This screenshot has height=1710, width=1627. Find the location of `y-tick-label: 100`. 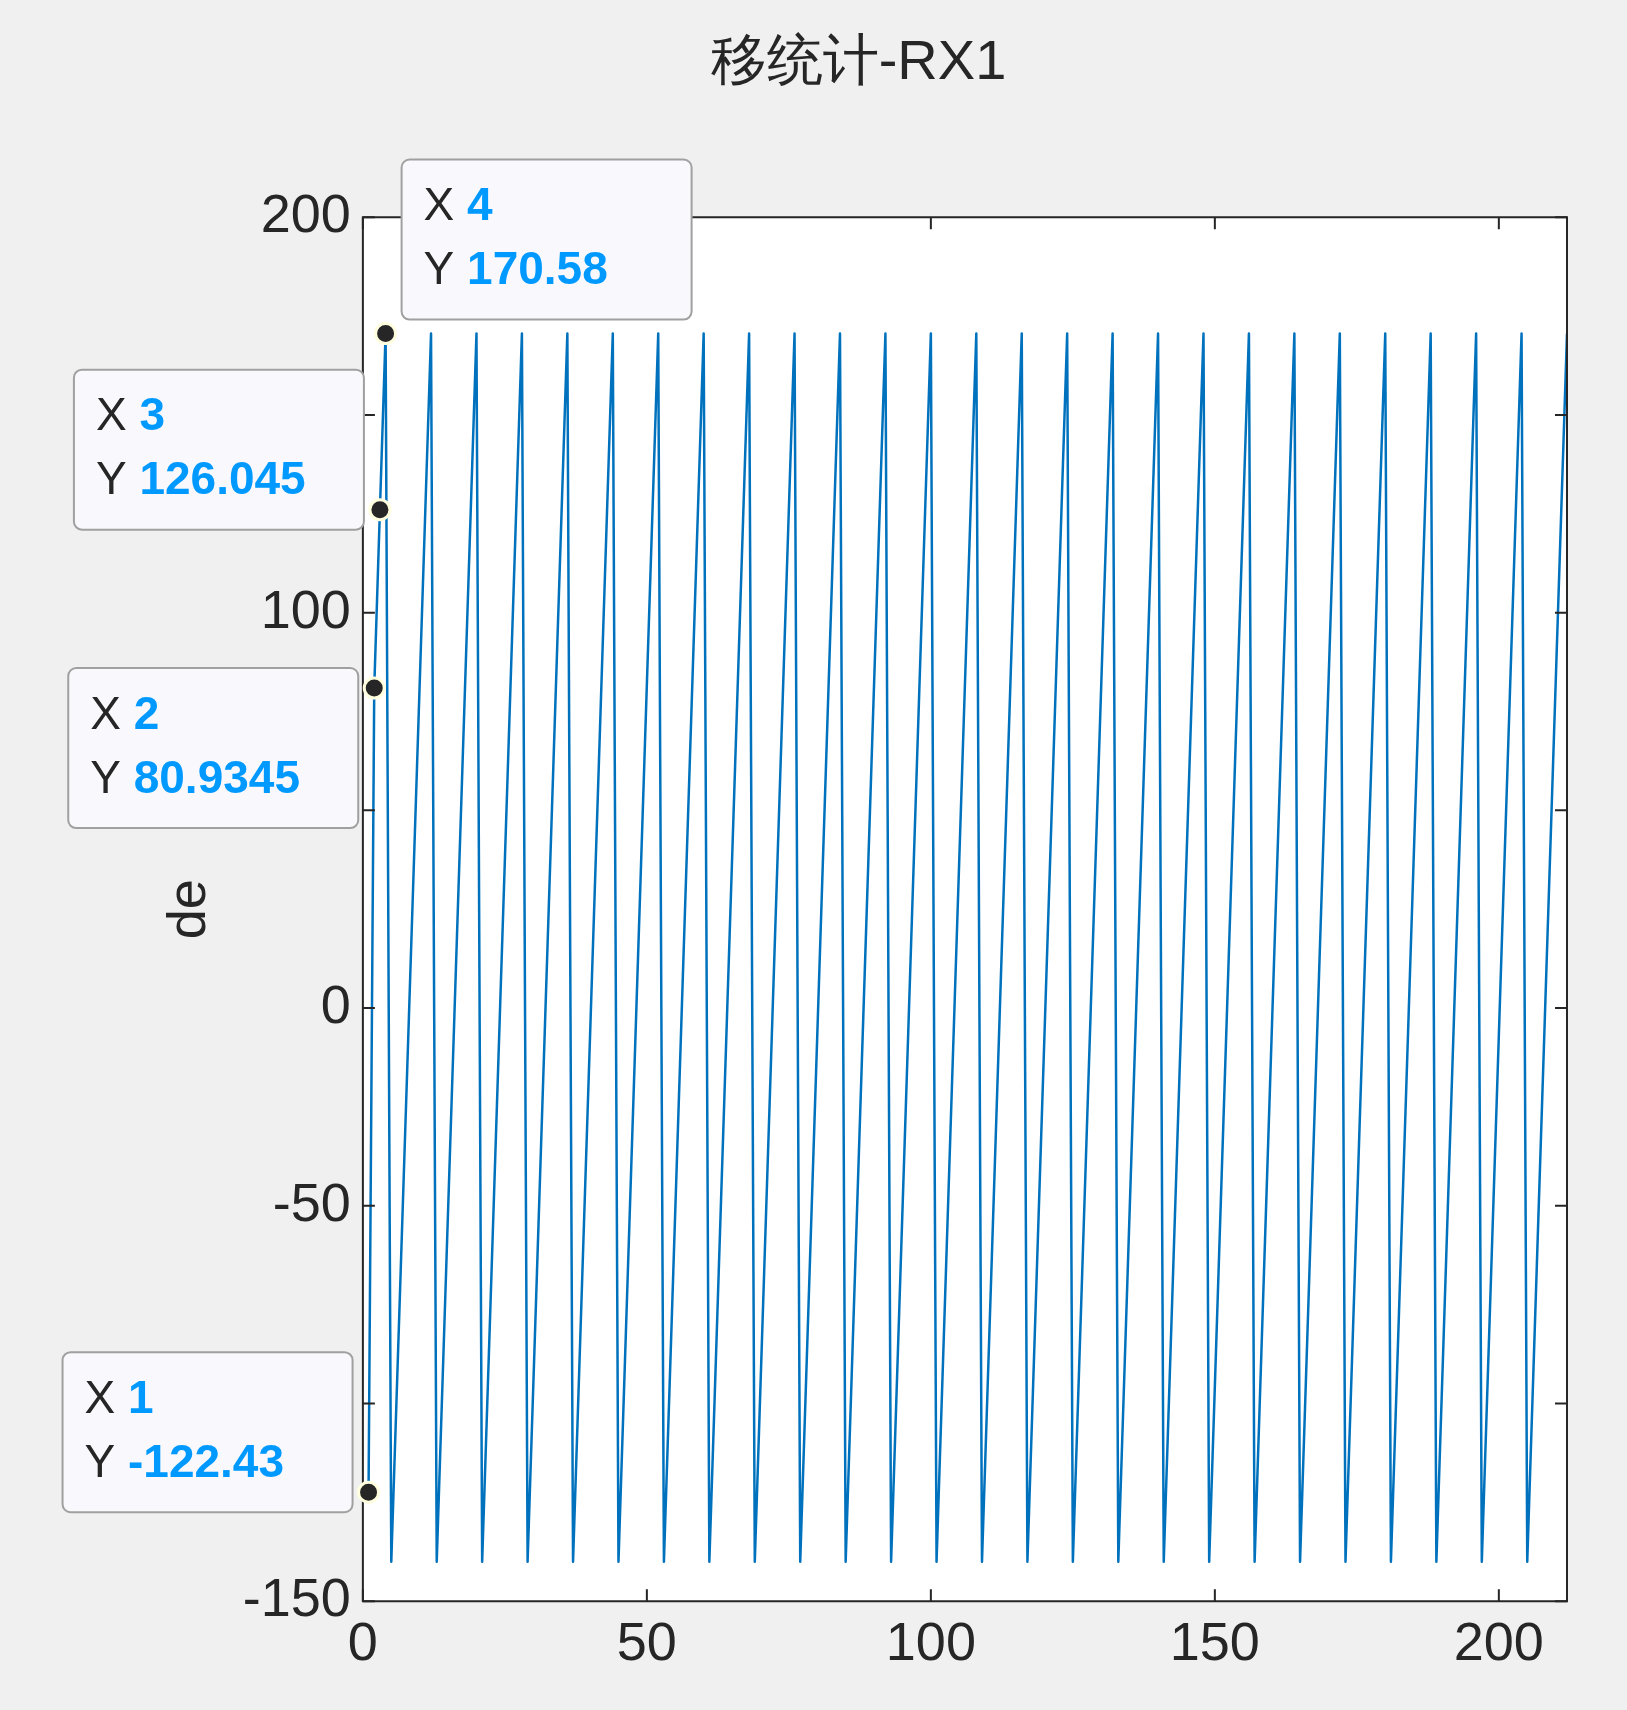

y-tick-label: 100 is located at coordinates (305, 608).